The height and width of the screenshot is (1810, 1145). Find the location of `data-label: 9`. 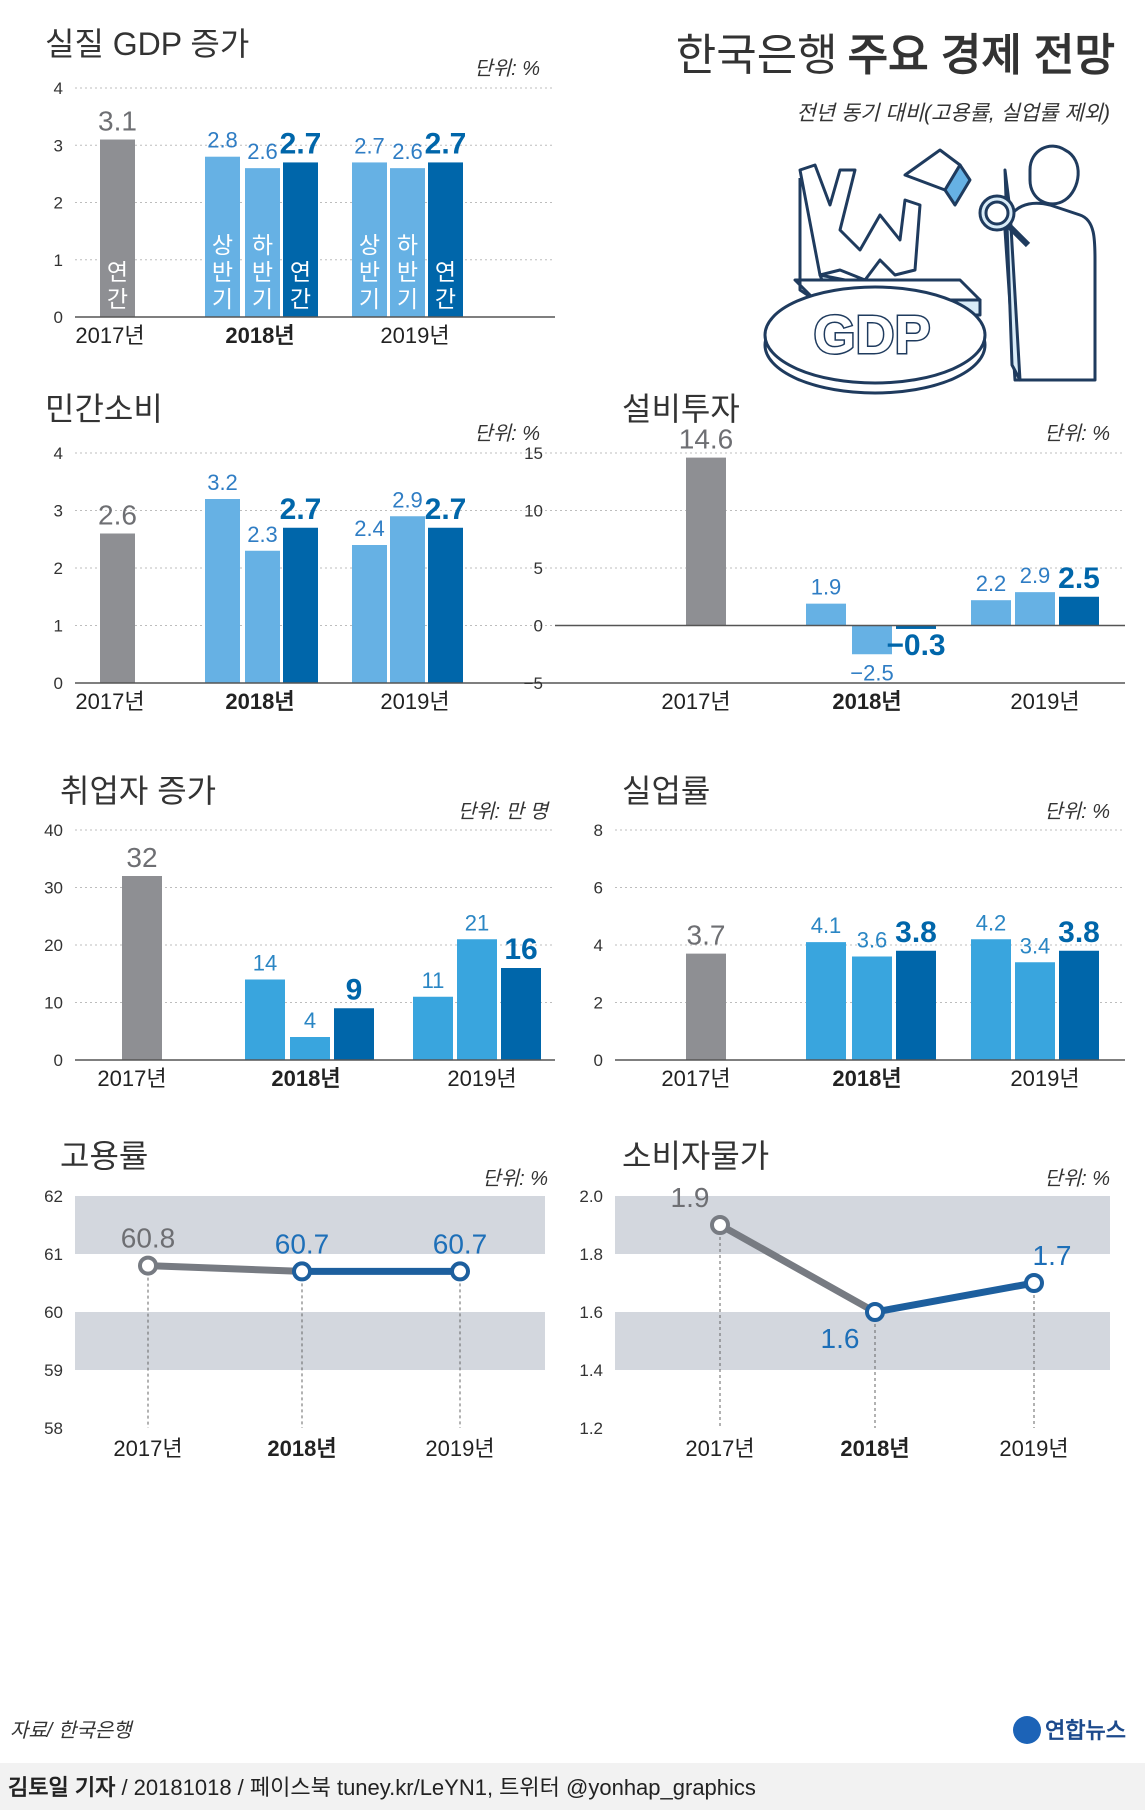

data-label: 9 is located at coordinates (354, 989).